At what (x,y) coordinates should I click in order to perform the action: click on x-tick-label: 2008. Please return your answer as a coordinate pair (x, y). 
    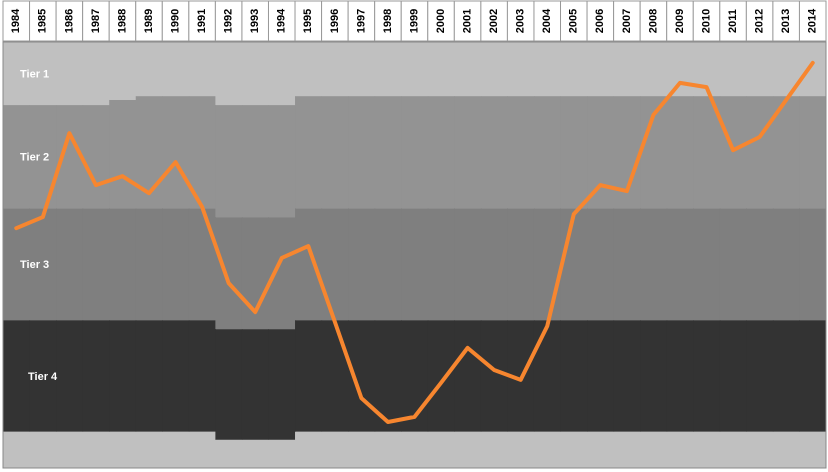
    Looking at the image, I should click on (653, 21).